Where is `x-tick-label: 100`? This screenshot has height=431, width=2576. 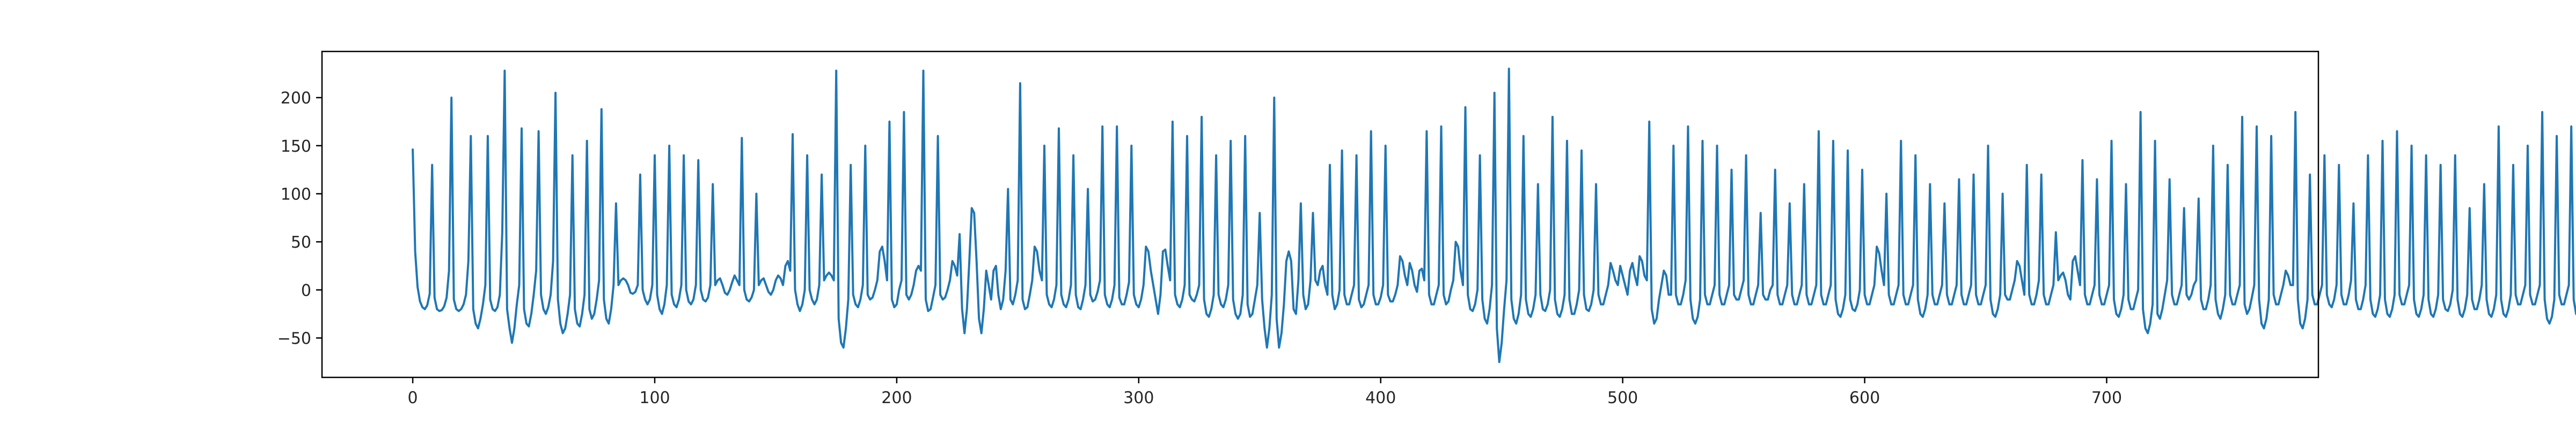
x-tick-label: 100 is located at coordinates (654, 398).